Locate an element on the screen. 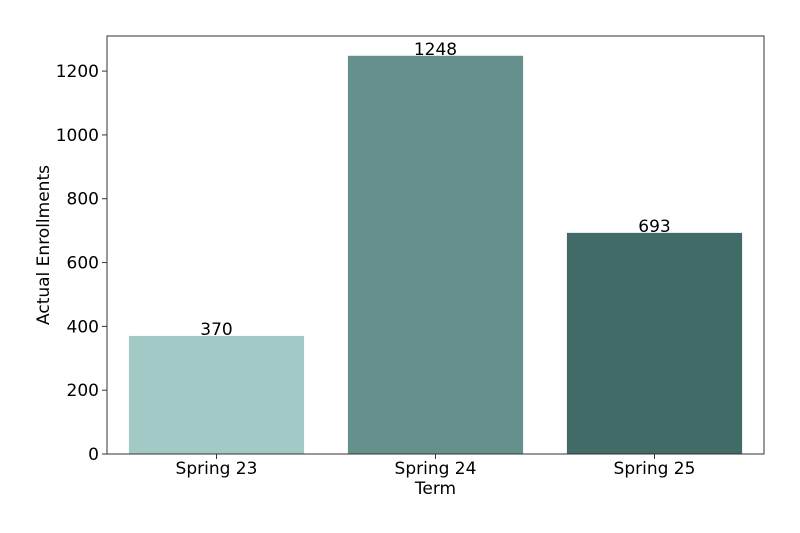 This screenshot has width=800, height=533. y-tick-label: 600 is located at coordinates (83, 264).